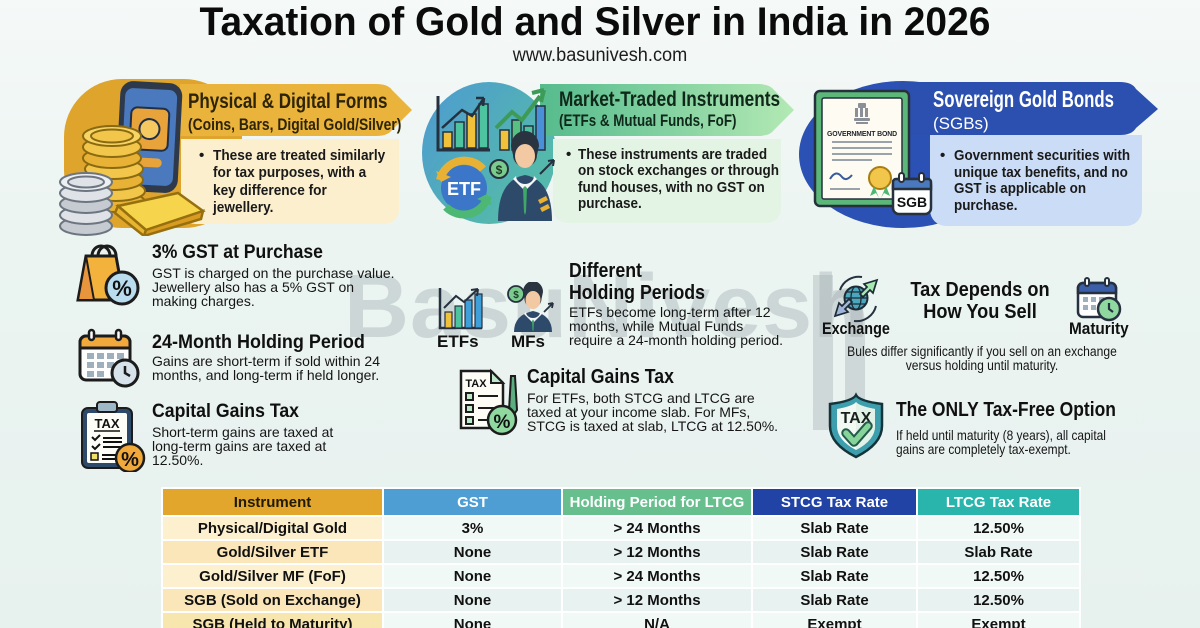 Image resolution: width=1200 pixels, height=628 pixels. What do you see at coordinates (464, 189) in the screenshot?
I see `svg-text: ETF` at bounding box center [464, 189].